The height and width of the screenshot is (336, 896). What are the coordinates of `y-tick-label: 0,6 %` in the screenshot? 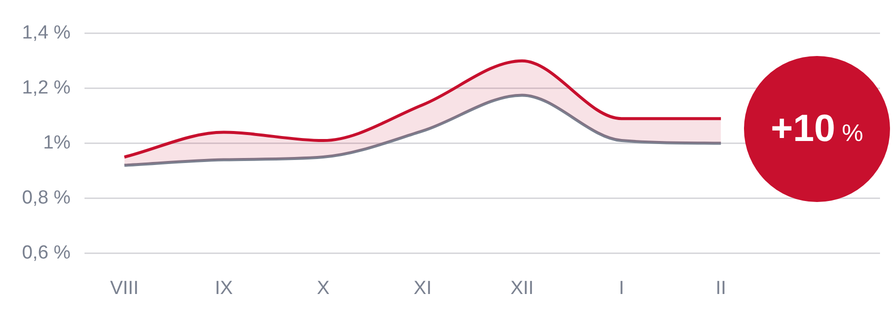 It's located at (46, 253).